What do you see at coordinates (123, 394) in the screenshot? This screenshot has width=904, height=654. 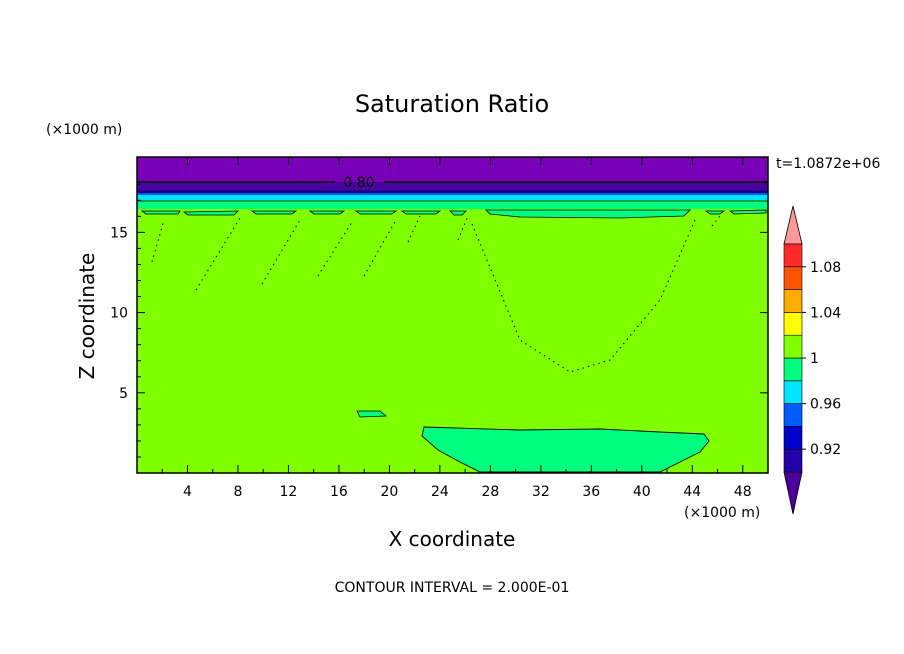 I see `y-tick-label: 5` at bounding box center [123, 394].